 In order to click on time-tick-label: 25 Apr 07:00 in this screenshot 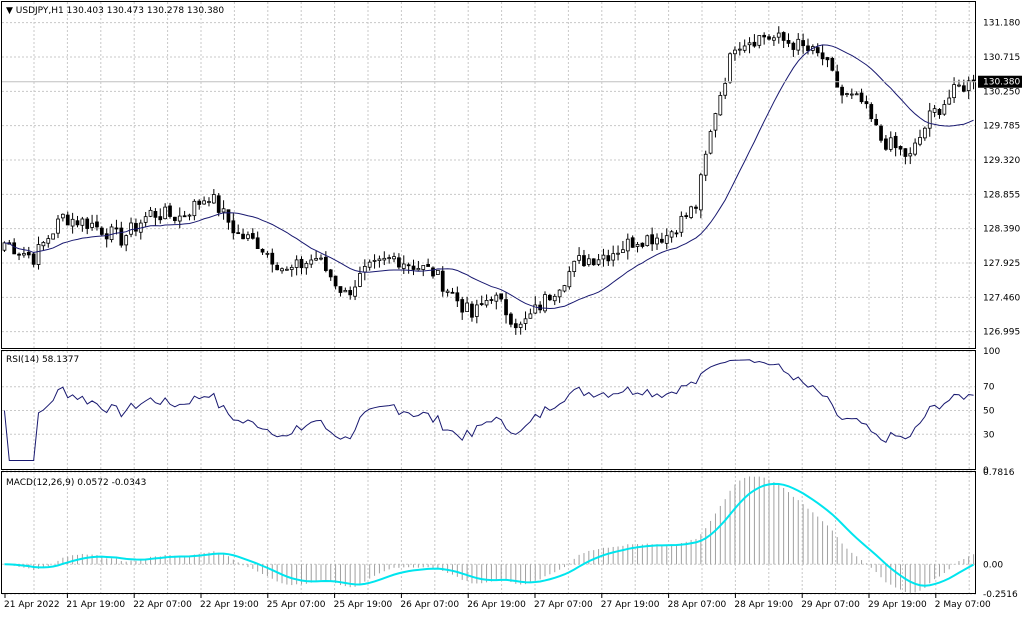, I will do `click(296, 605)`.